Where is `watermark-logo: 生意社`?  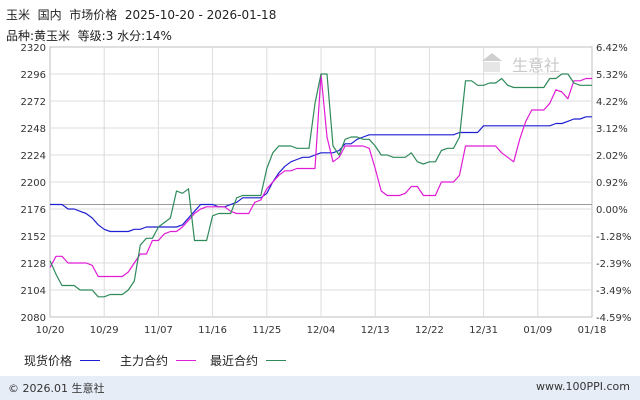
watermark-logo: 生意社 is located at coordinates (521, 64).